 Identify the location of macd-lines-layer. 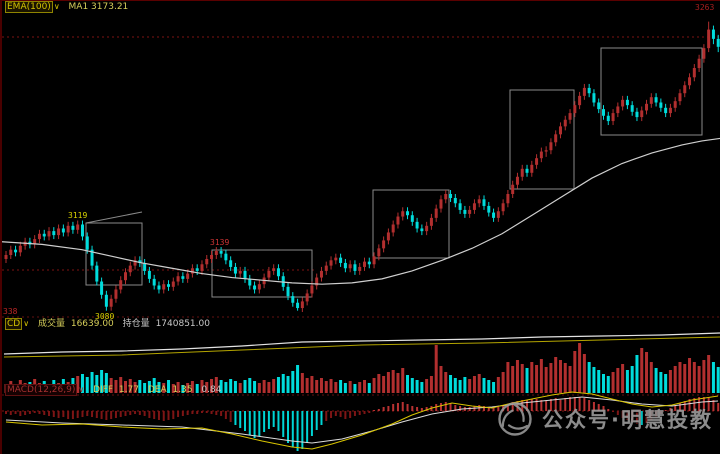
(362, 420).